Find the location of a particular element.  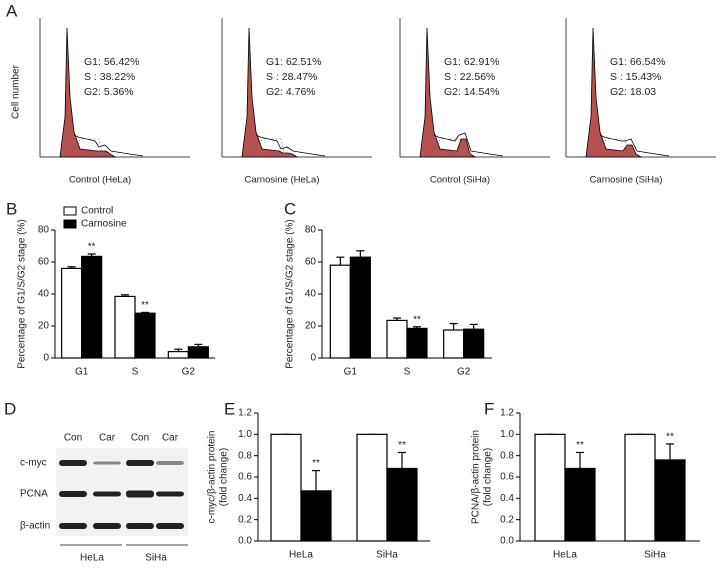

annotation: G2: 4.76% is located at coordinates (291, 92).